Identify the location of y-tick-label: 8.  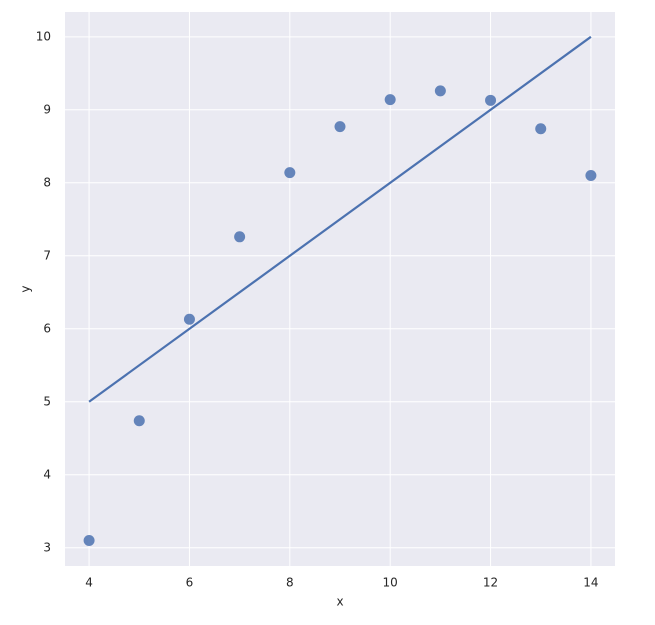
(47, 182).